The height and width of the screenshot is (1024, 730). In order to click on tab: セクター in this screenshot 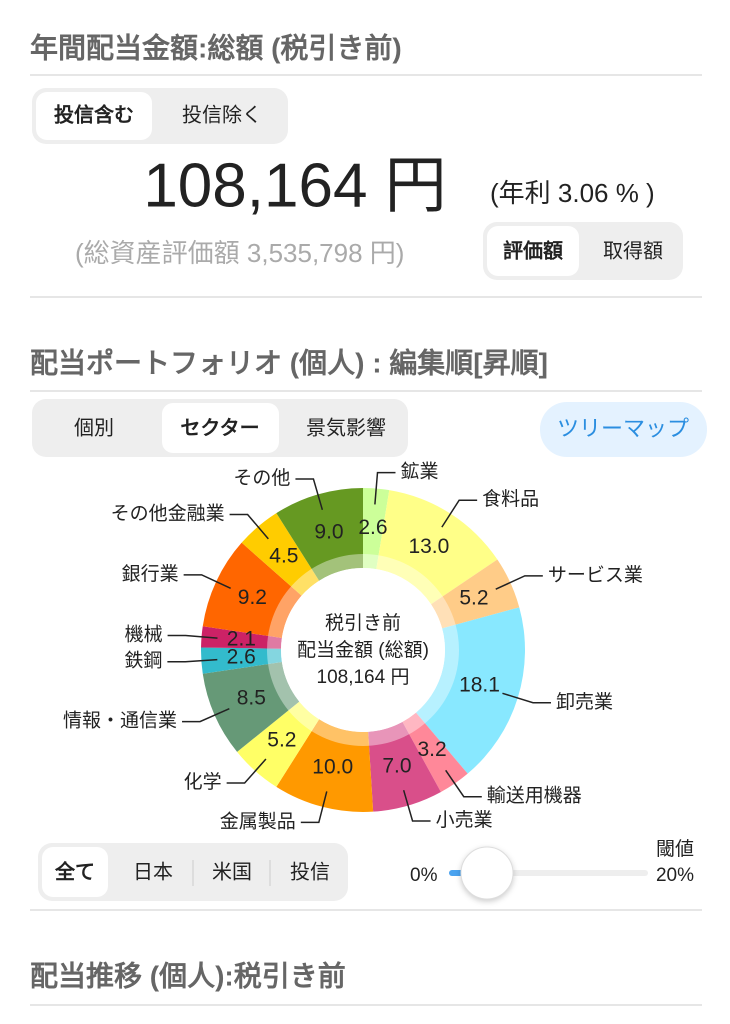, I will do `click(219, 427)`.